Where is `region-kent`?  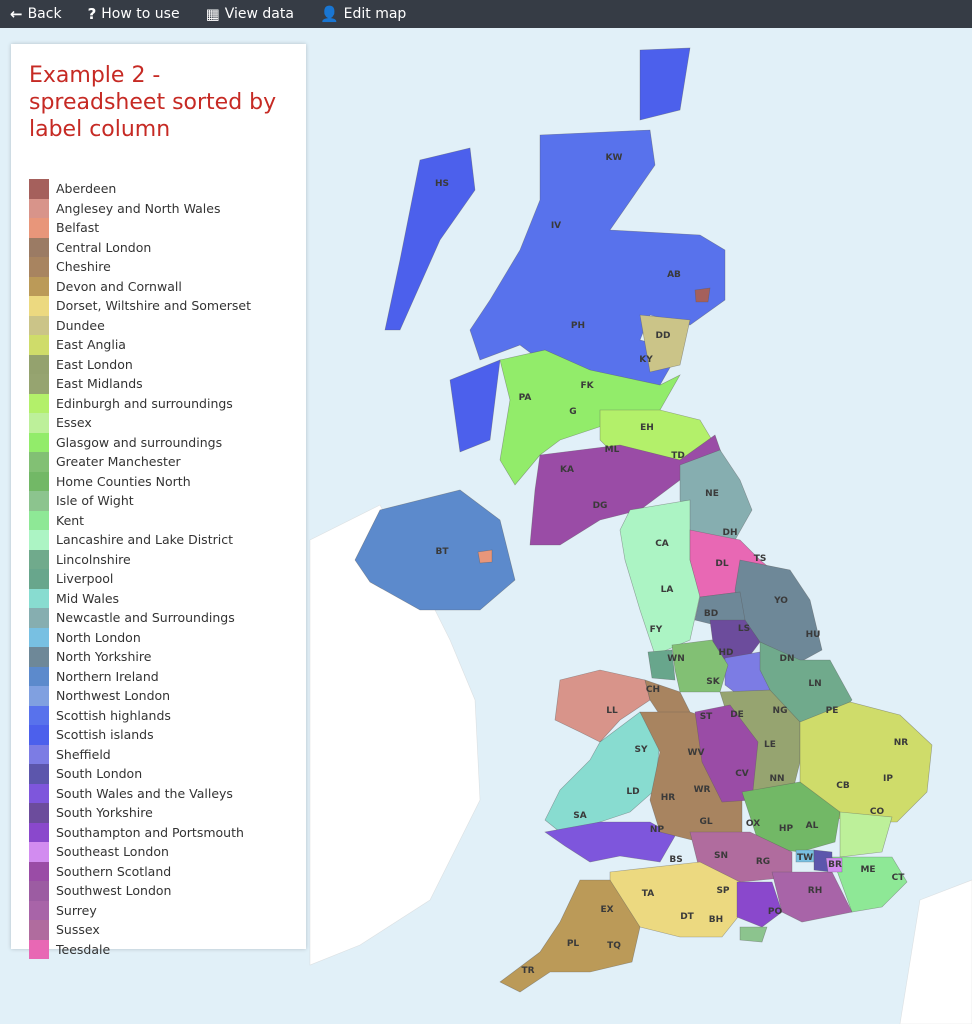
region-kent is located at coordinates (869, 884).